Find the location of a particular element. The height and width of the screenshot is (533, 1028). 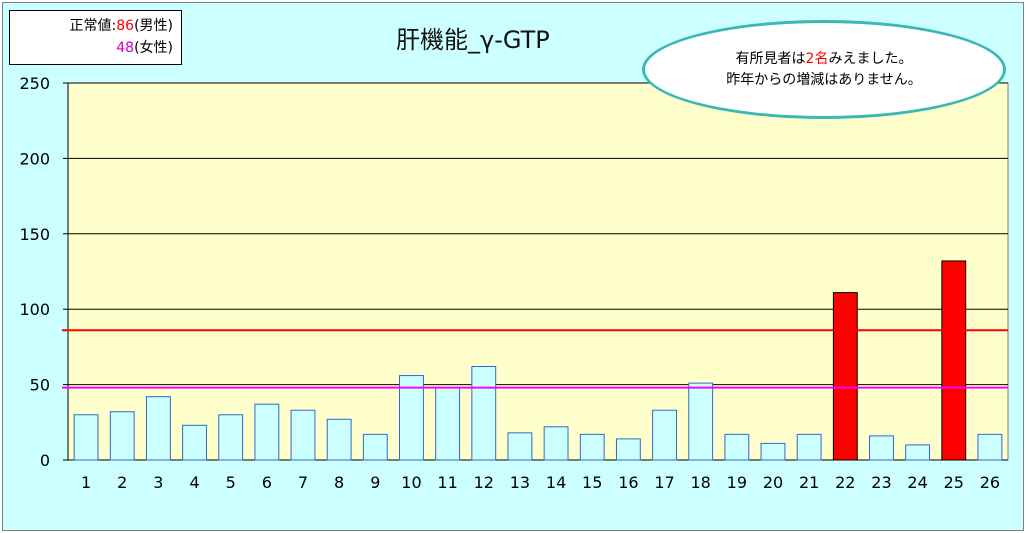

x-tick-label: 12 is located at coordinates (484, 482).